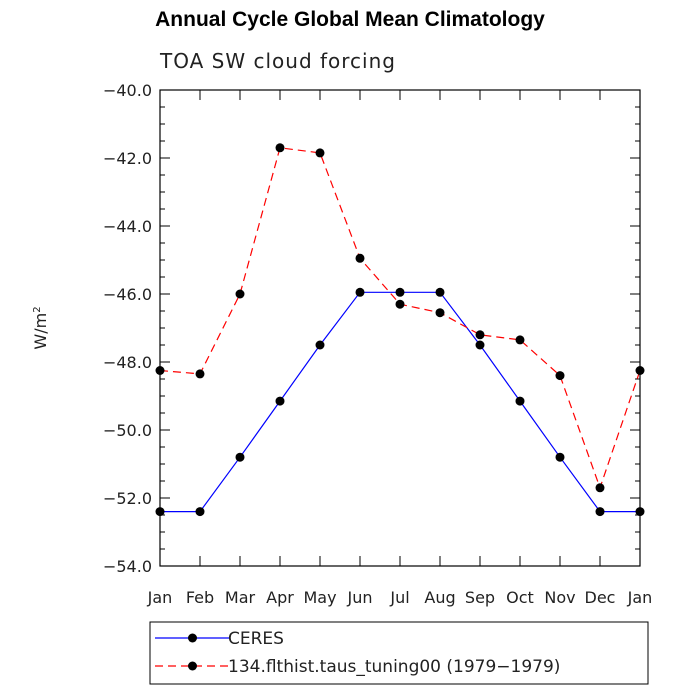 The width and height of the screenshot is (700, 700). I want to click on chart-subtitle: TOA SW cloud forcing, so click(278, 61).